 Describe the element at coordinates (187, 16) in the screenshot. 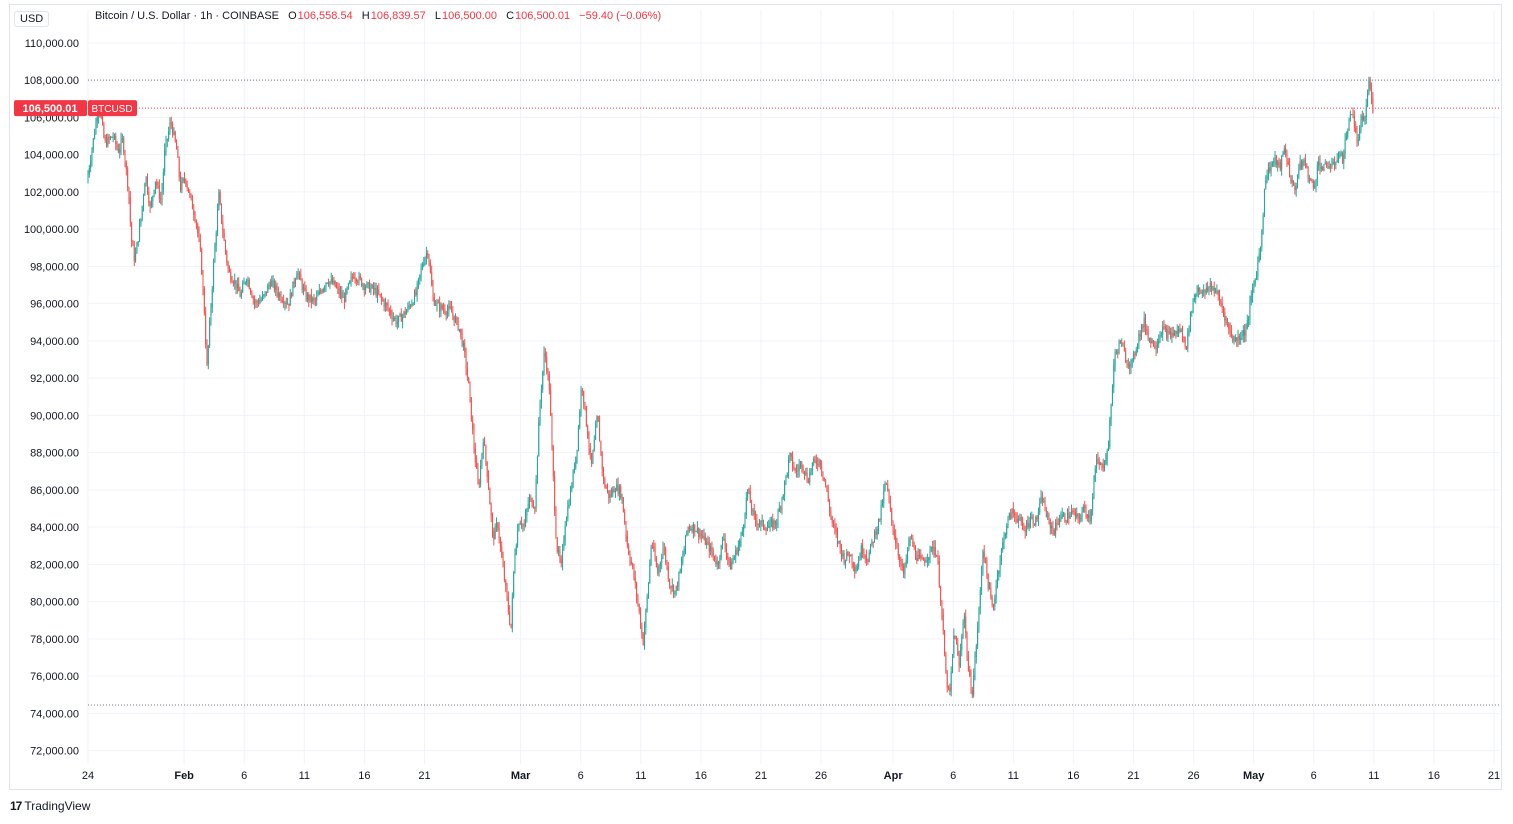

I see `symbol-title: Bitcoin / U.S. Dollar · 1h · COINBASE` at that location.